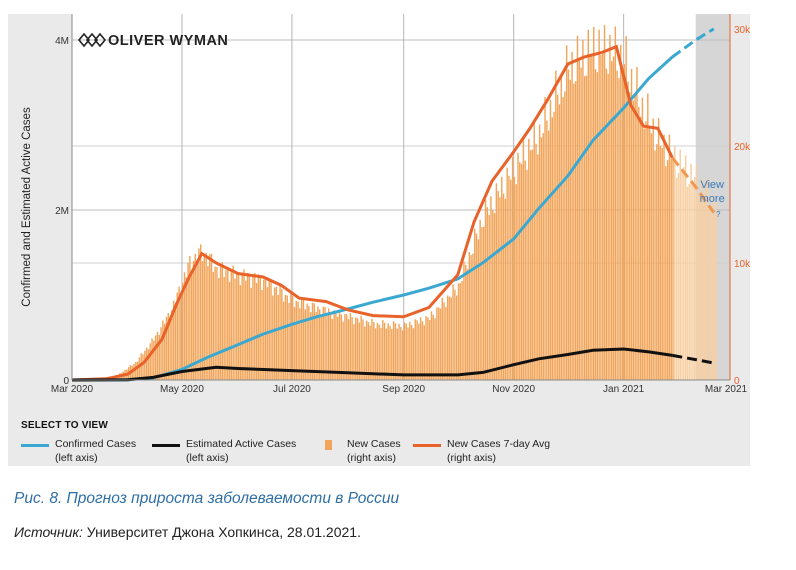 The height and width of the screenshot is (570, 796). I want to click on y-left-tick-label: 0, so click(66, 381).